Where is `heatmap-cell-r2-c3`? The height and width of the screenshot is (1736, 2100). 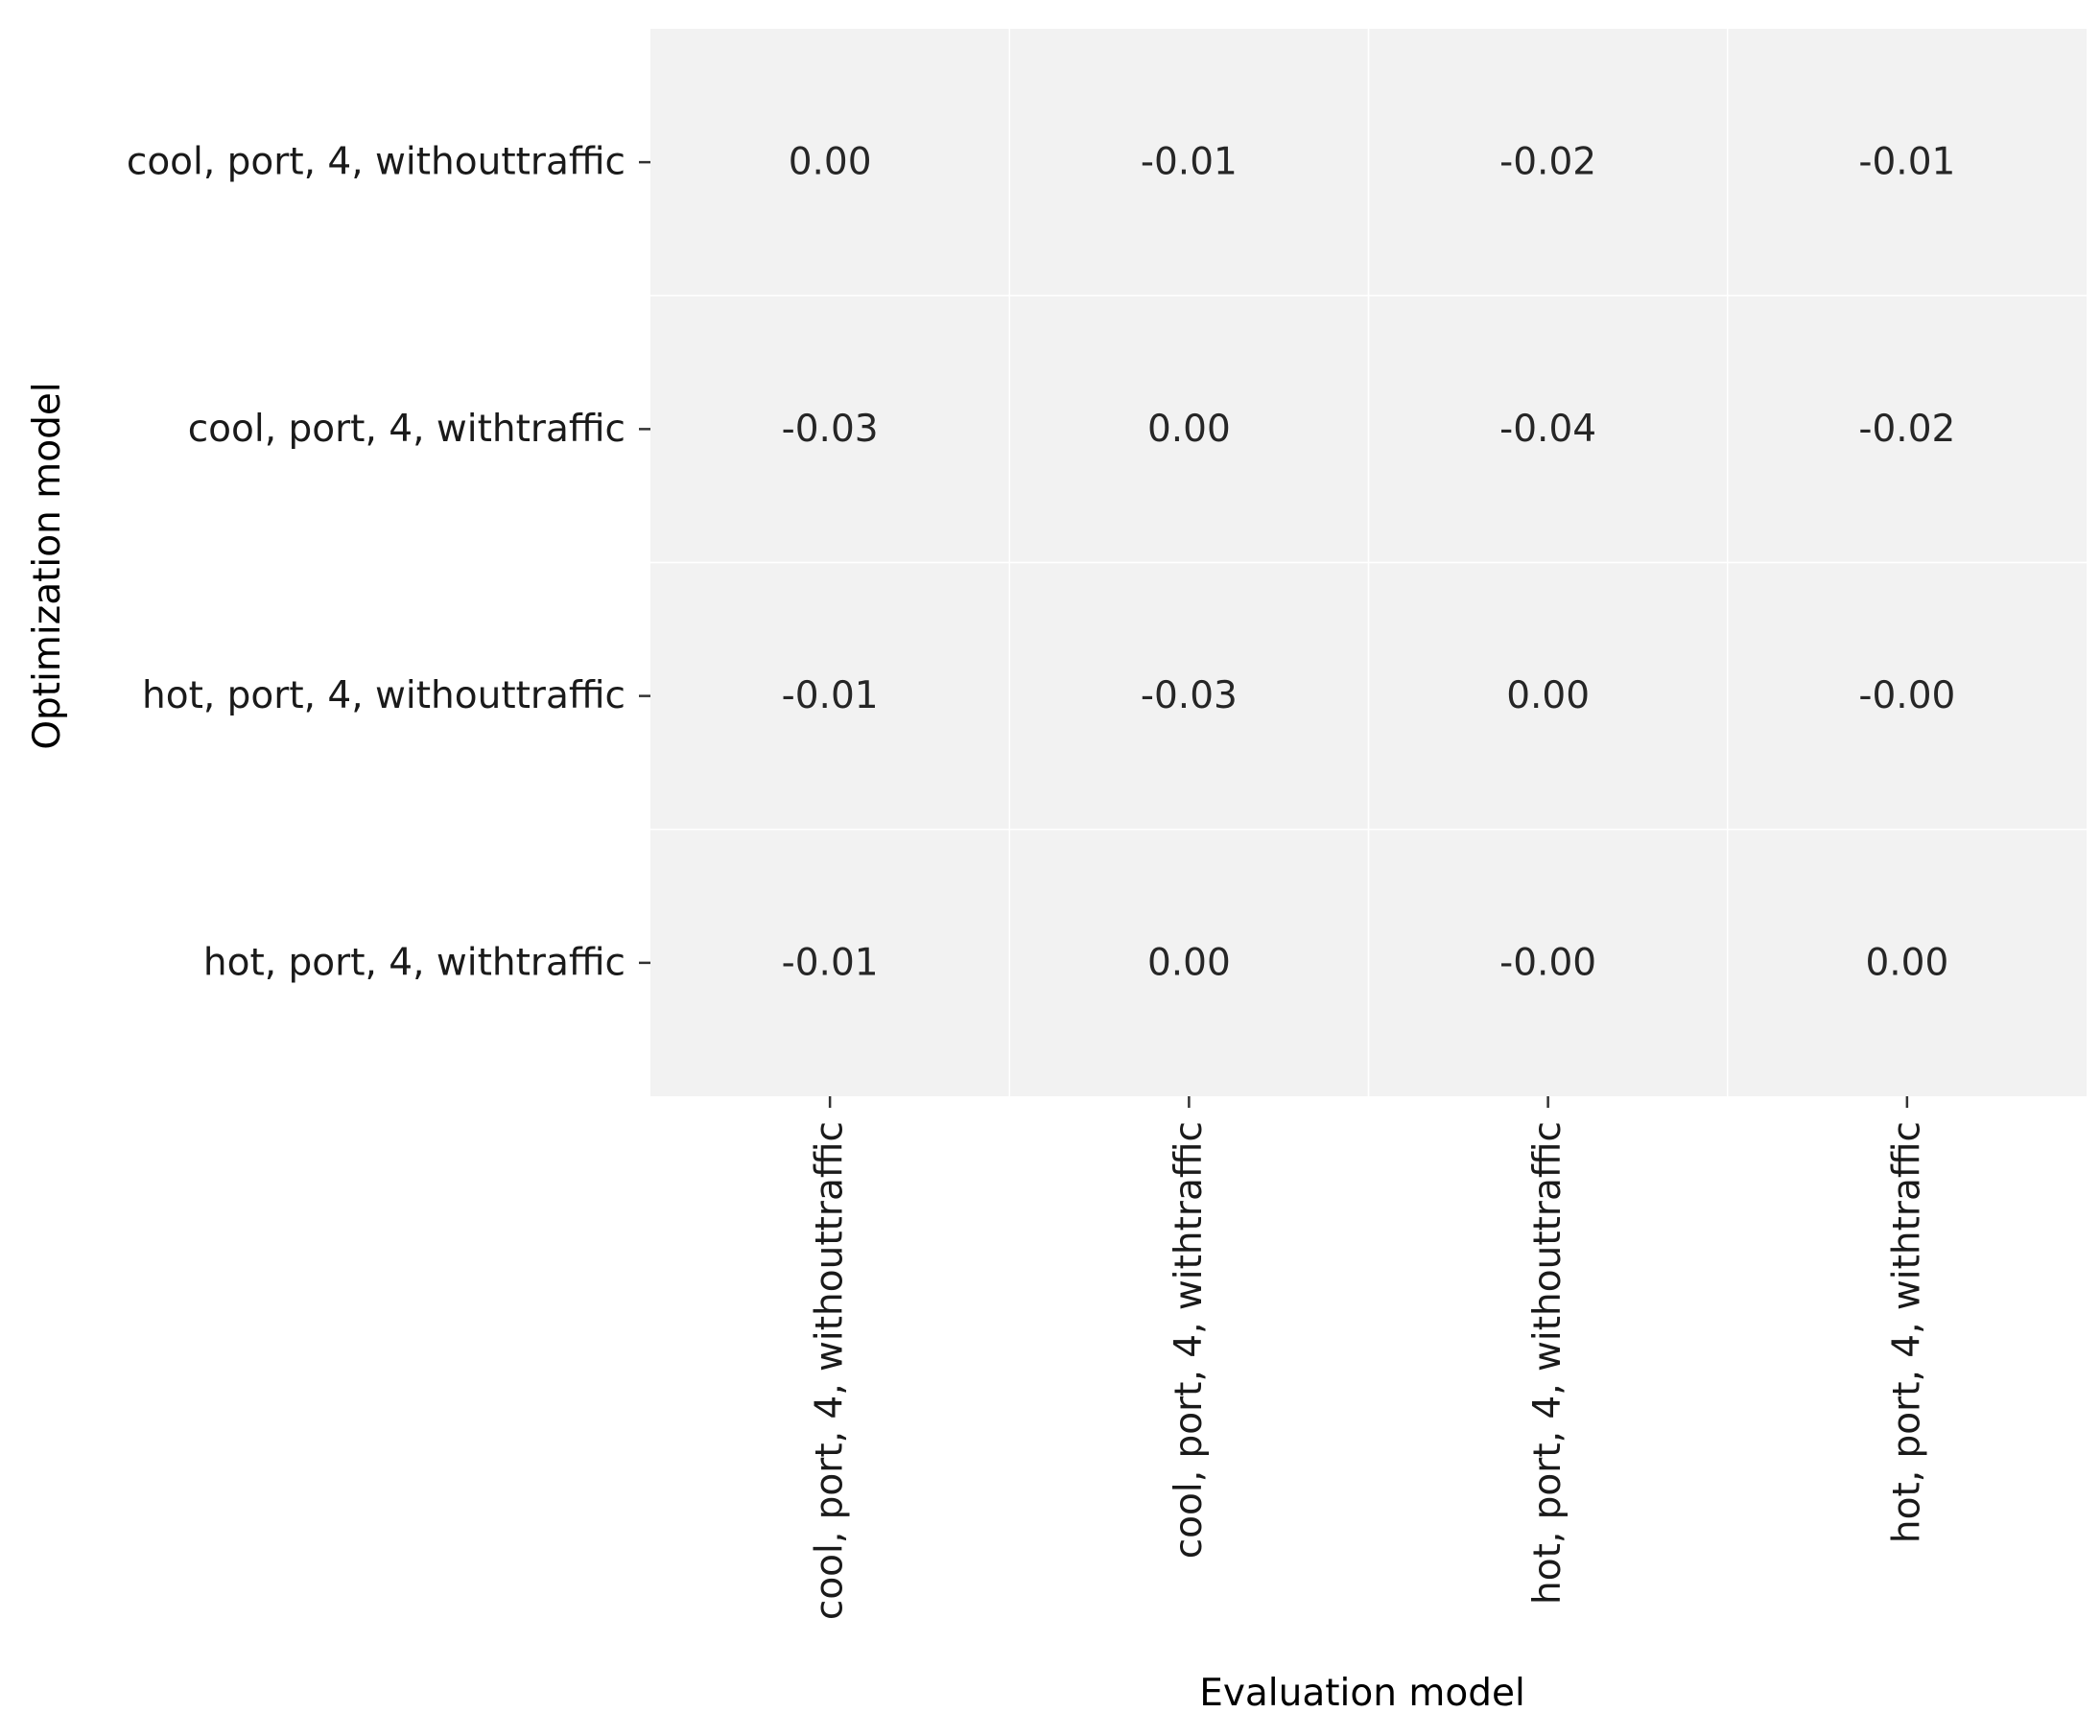
heatmap-cell-r2-c3 is located at coordinates (1907, 696).